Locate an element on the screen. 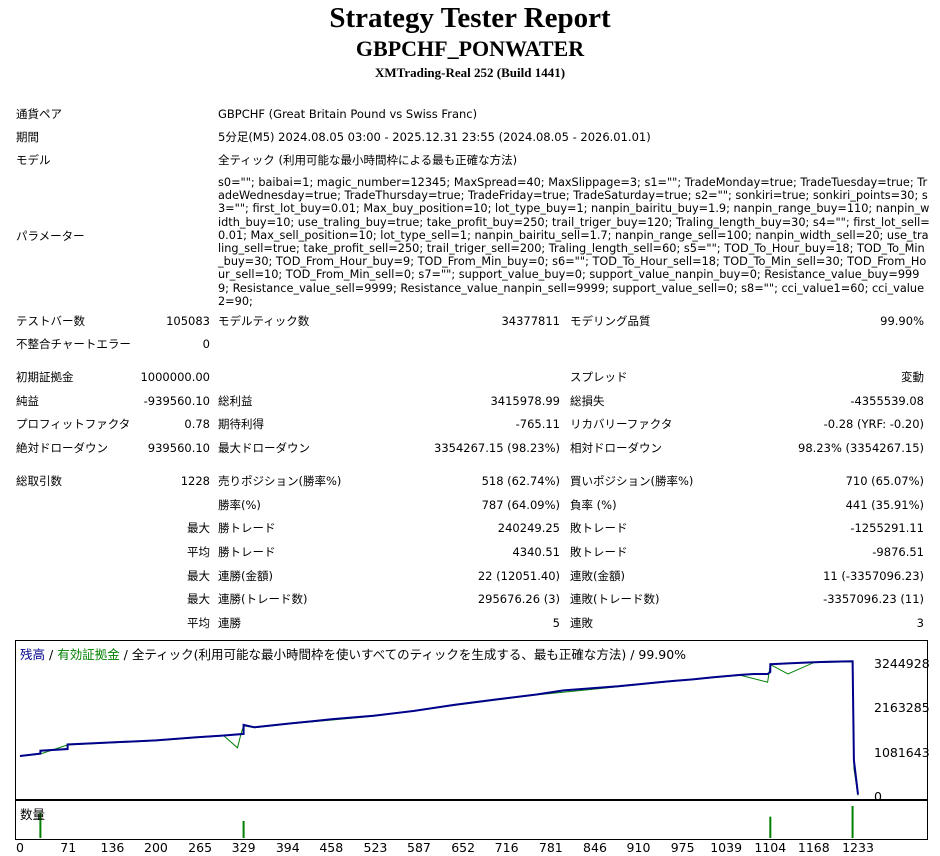  max-cons-losses-label: 連敗(金額) is located at coordinates (597, 576).